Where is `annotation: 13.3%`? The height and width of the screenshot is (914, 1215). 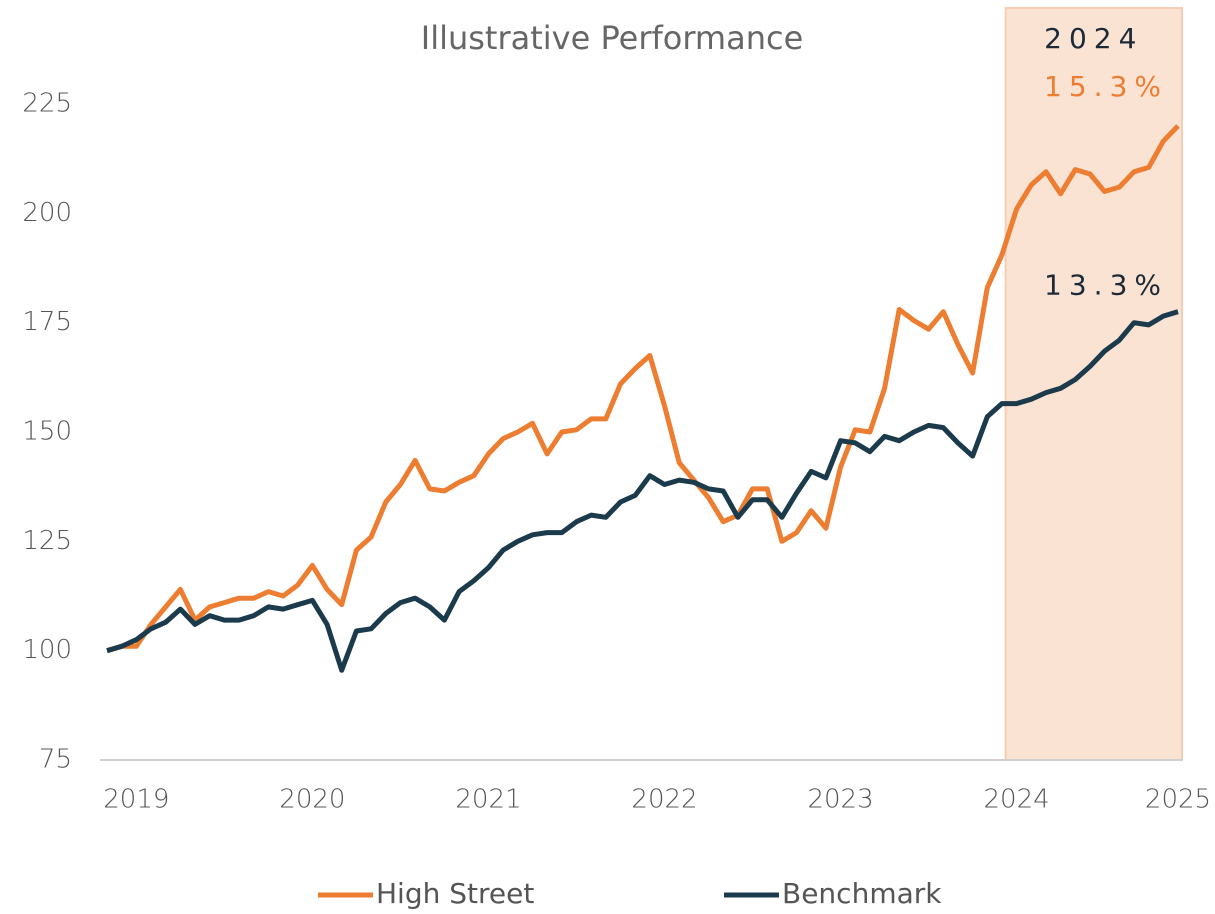 annotation: 13.3% is located at coordinates (1106, 285).